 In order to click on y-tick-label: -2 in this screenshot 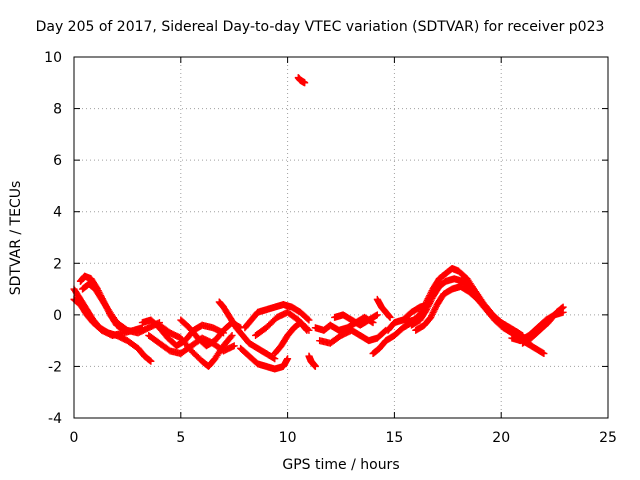, I will do `click(55, 367)`.